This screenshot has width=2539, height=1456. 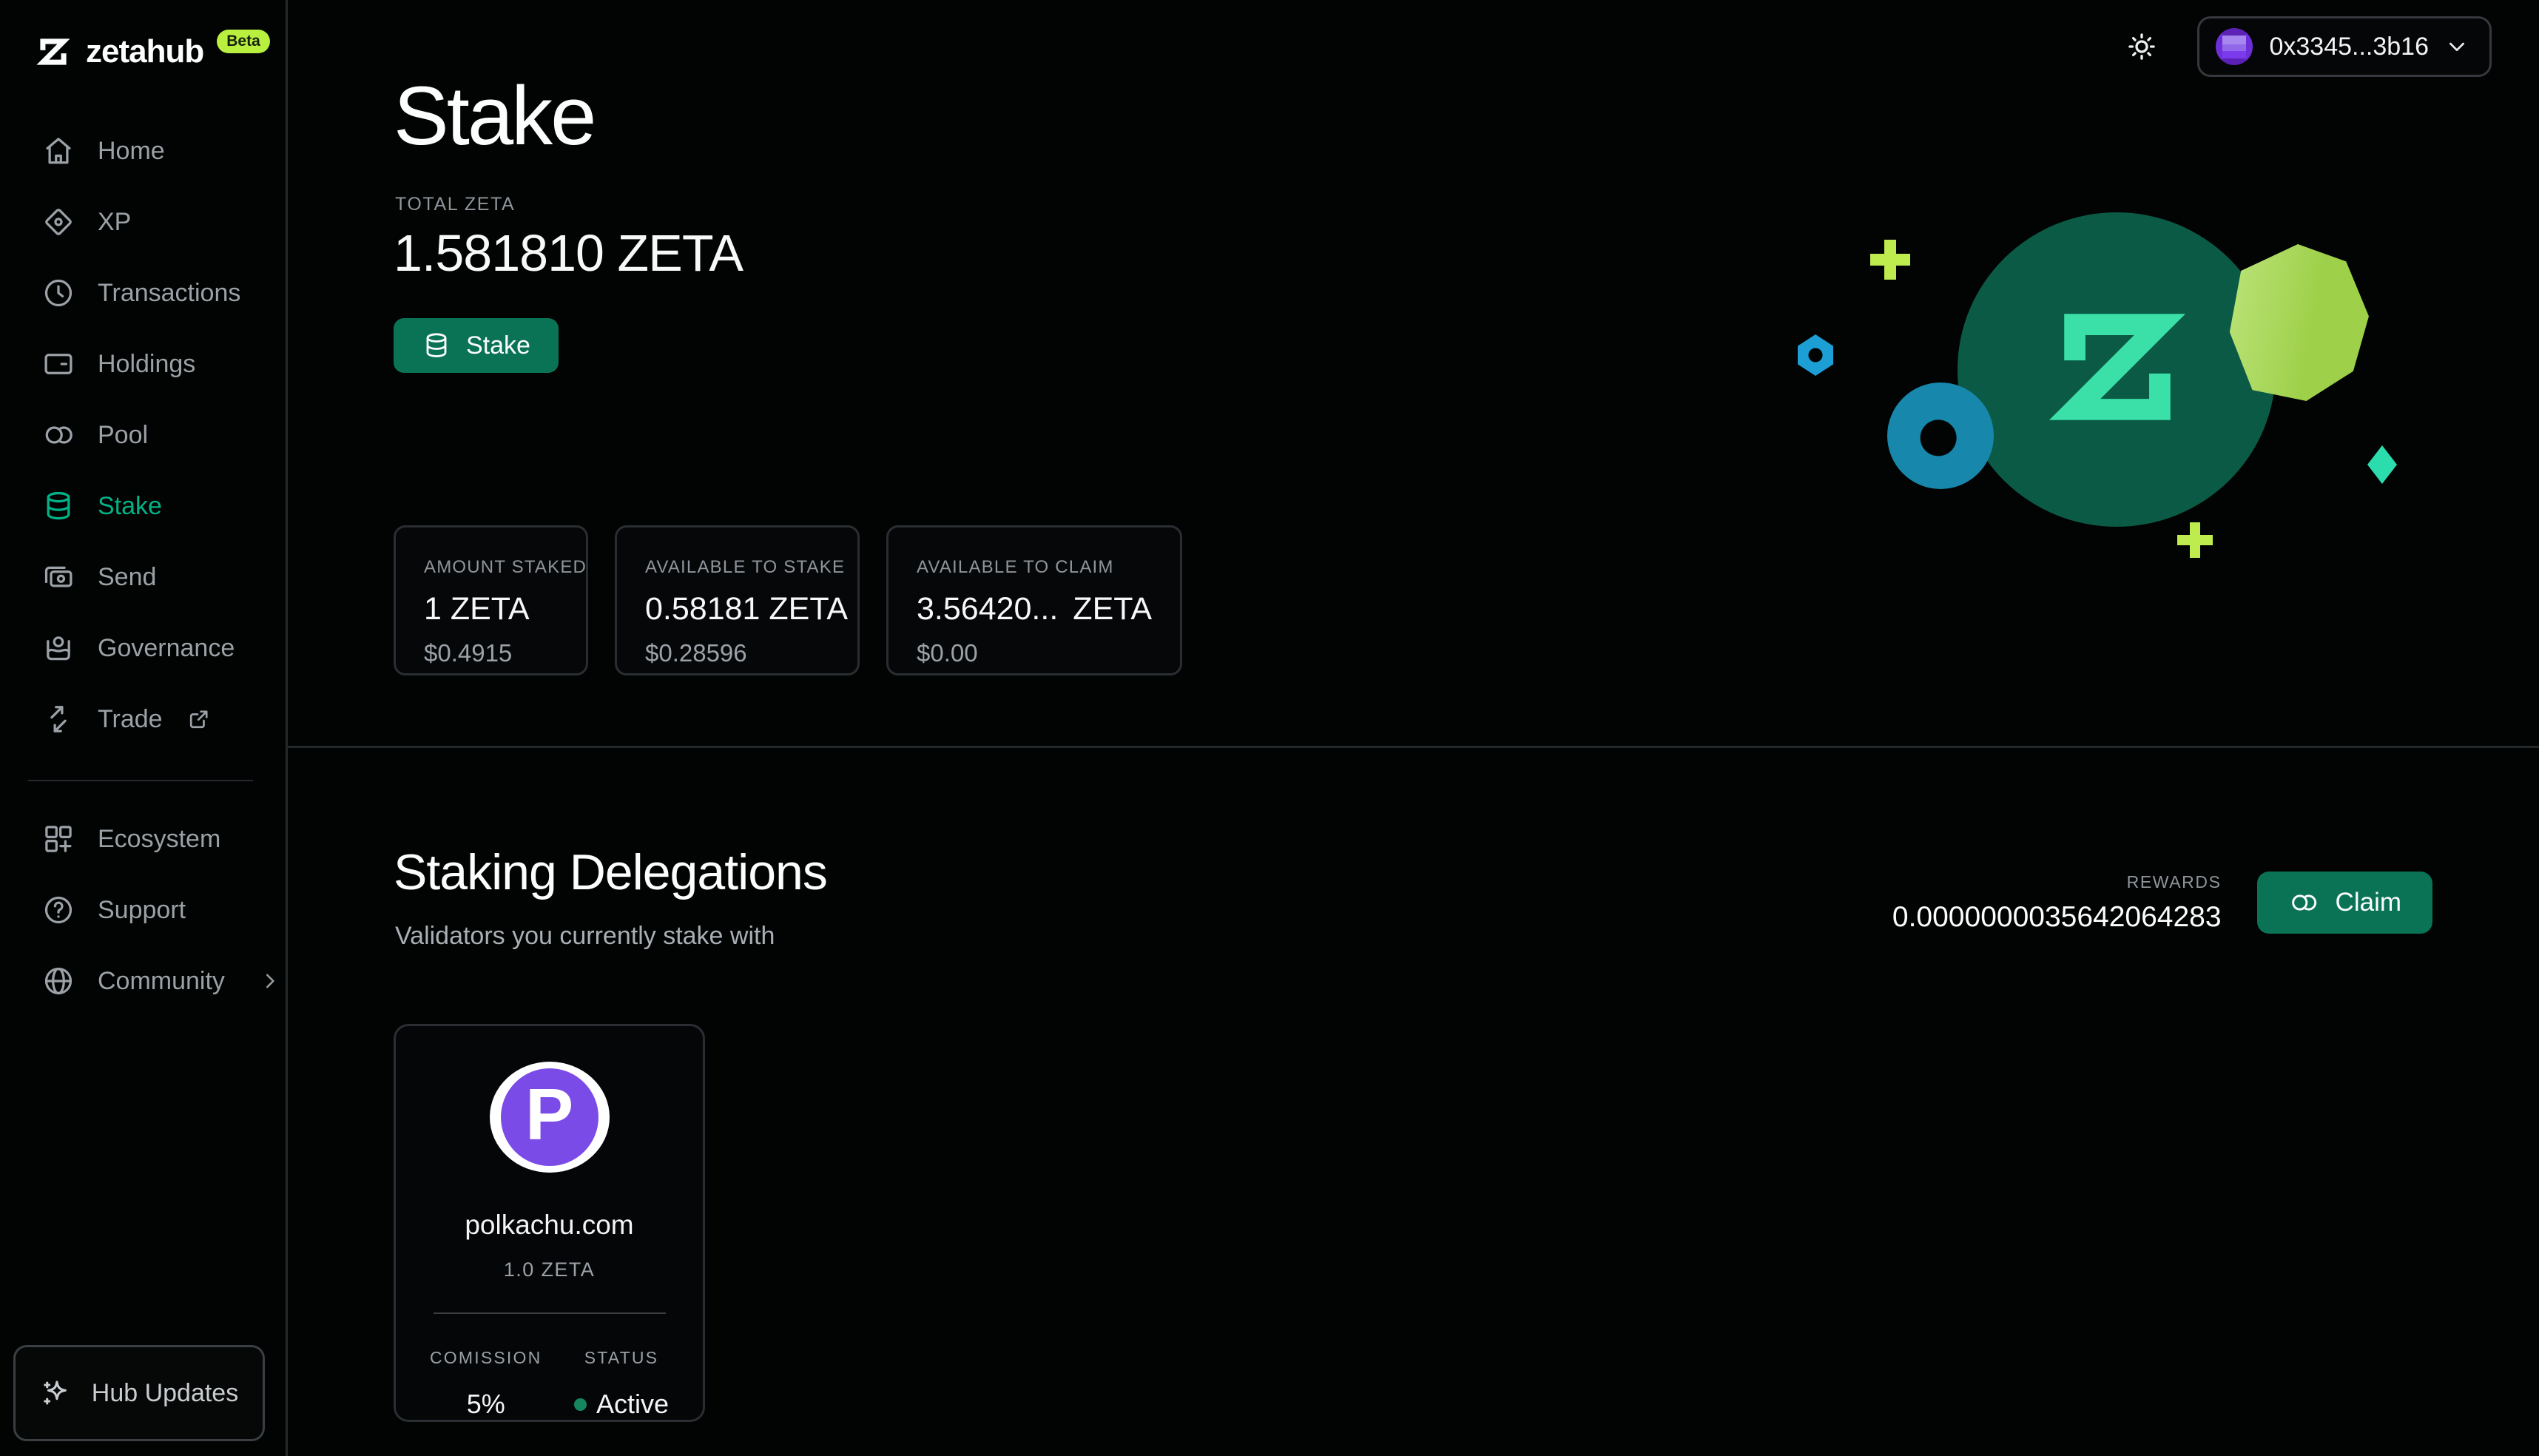 I want to click on sidebar-item-transactions: Transactions, so click(x=143, y=293).